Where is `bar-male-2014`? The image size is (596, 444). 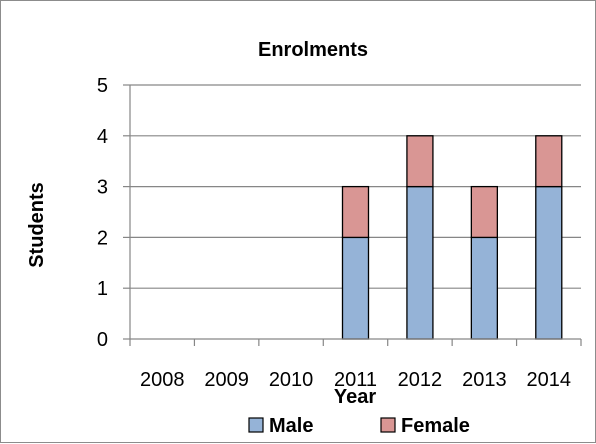 bar-male-2014 is located at coordinates (549, 262).